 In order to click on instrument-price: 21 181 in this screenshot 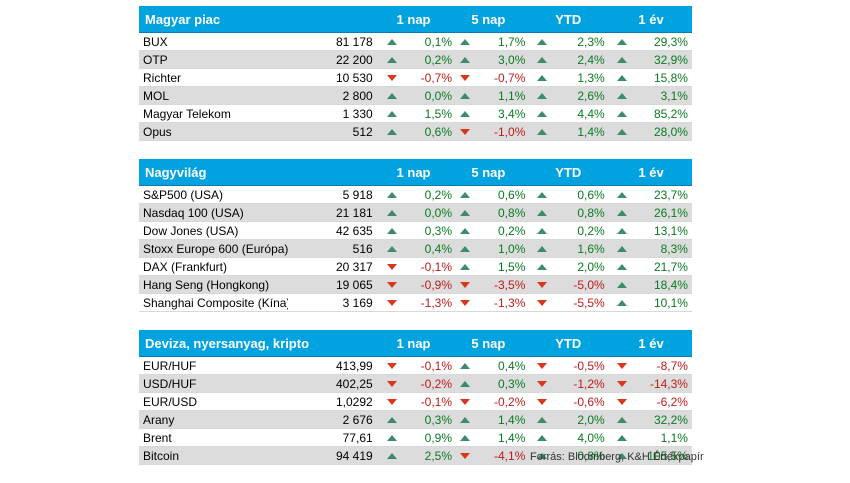, I will do `click(354, 212)`.